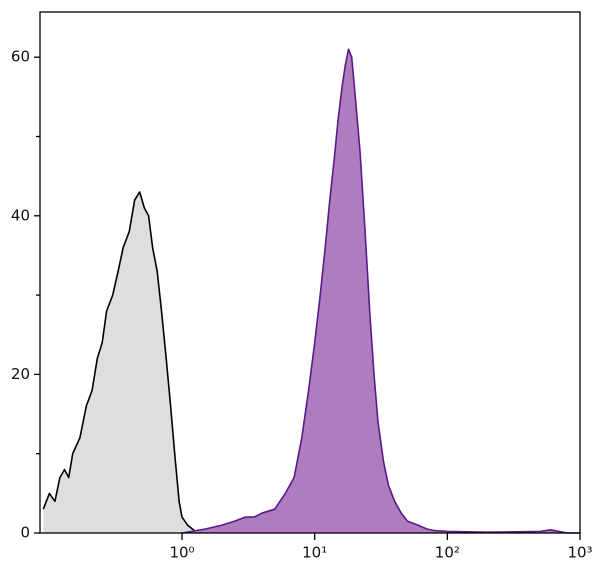  I want to click on y-tick-label: 60, so click(20, 57).